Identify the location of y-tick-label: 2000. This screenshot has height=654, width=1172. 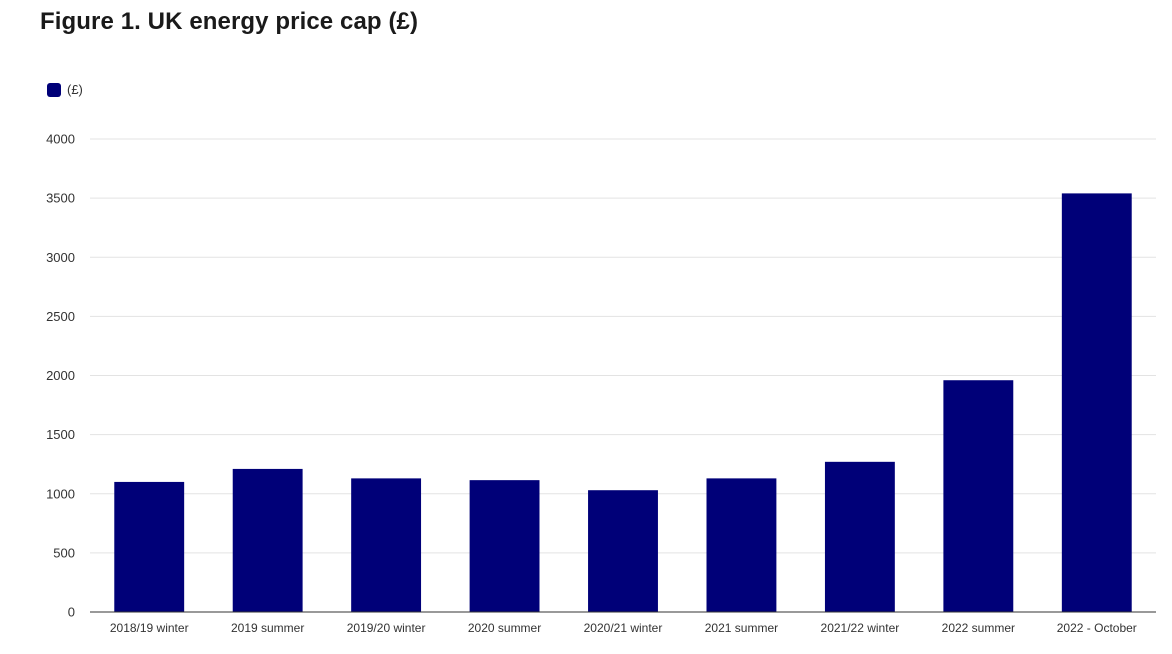
(60, 375).